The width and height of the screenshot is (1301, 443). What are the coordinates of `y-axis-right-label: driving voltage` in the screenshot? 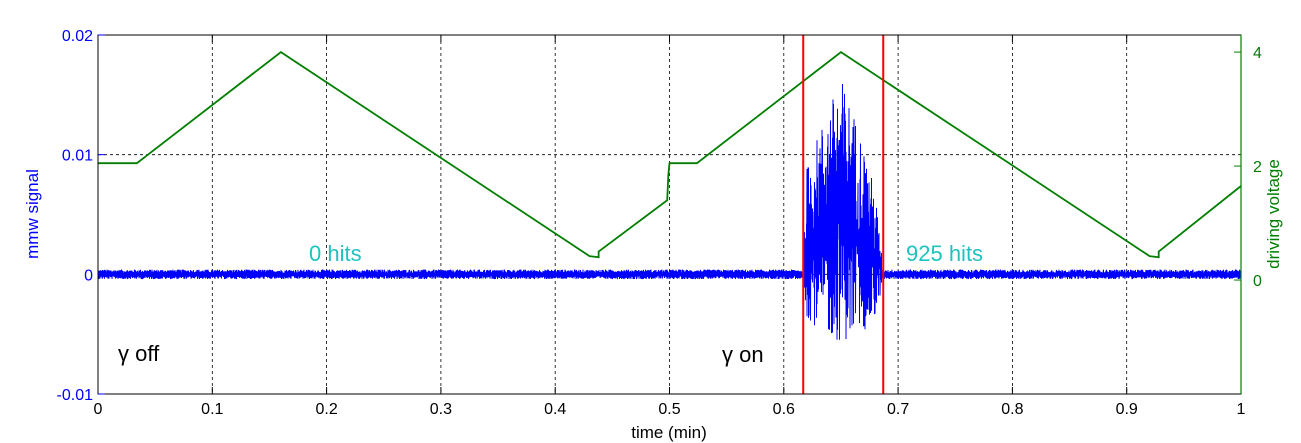 It's located at (1273, 214).